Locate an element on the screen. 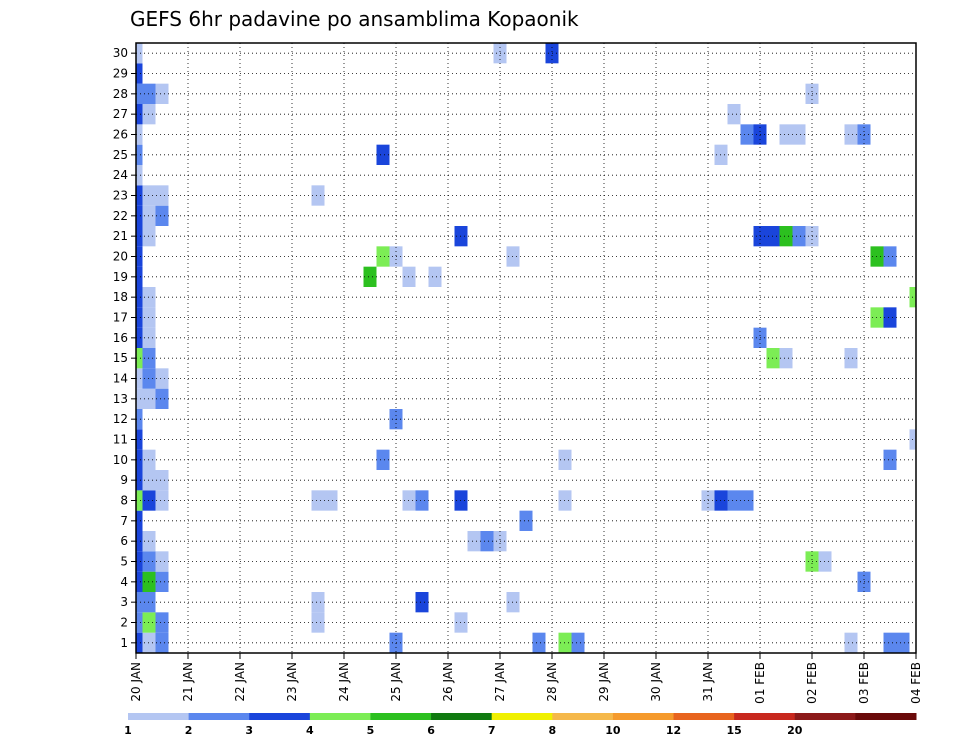 This screenshot has height=742, width=960. x-tick-label: 02 FEB is located at coordinates (812, 683).